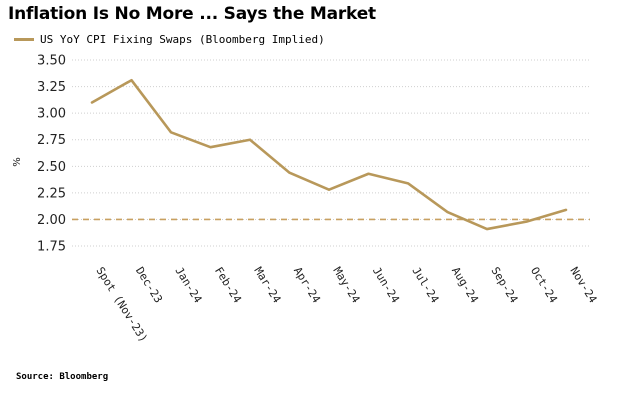 Image resolution: width=620 pixels, height=400 pixels. Describe the element at coordinates (51, 140) in the screenshot. I see `y-tick-label: 2.75` at that location.